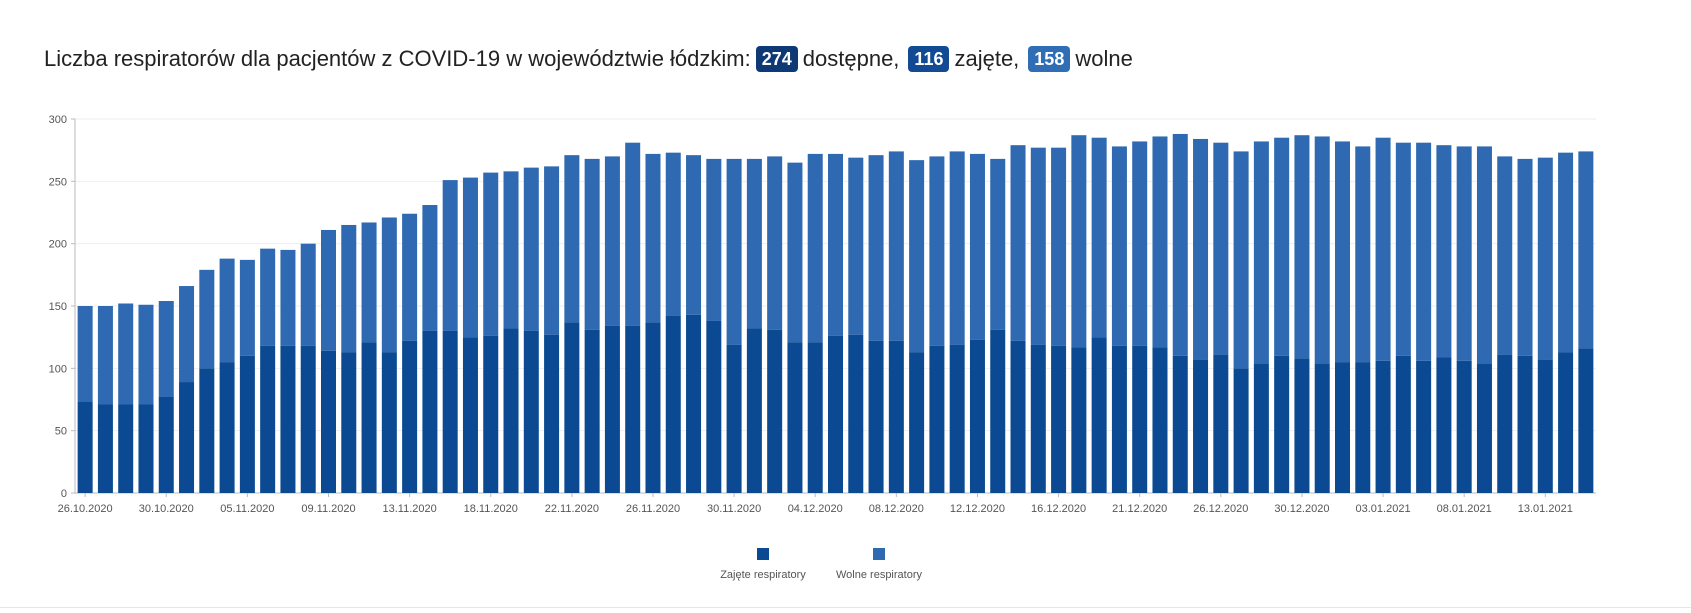  What do you see at coordinates (85, 509) in the screenshot?
I see `x-tick-label: 26.10.2020` at bounding box center [85, 509].